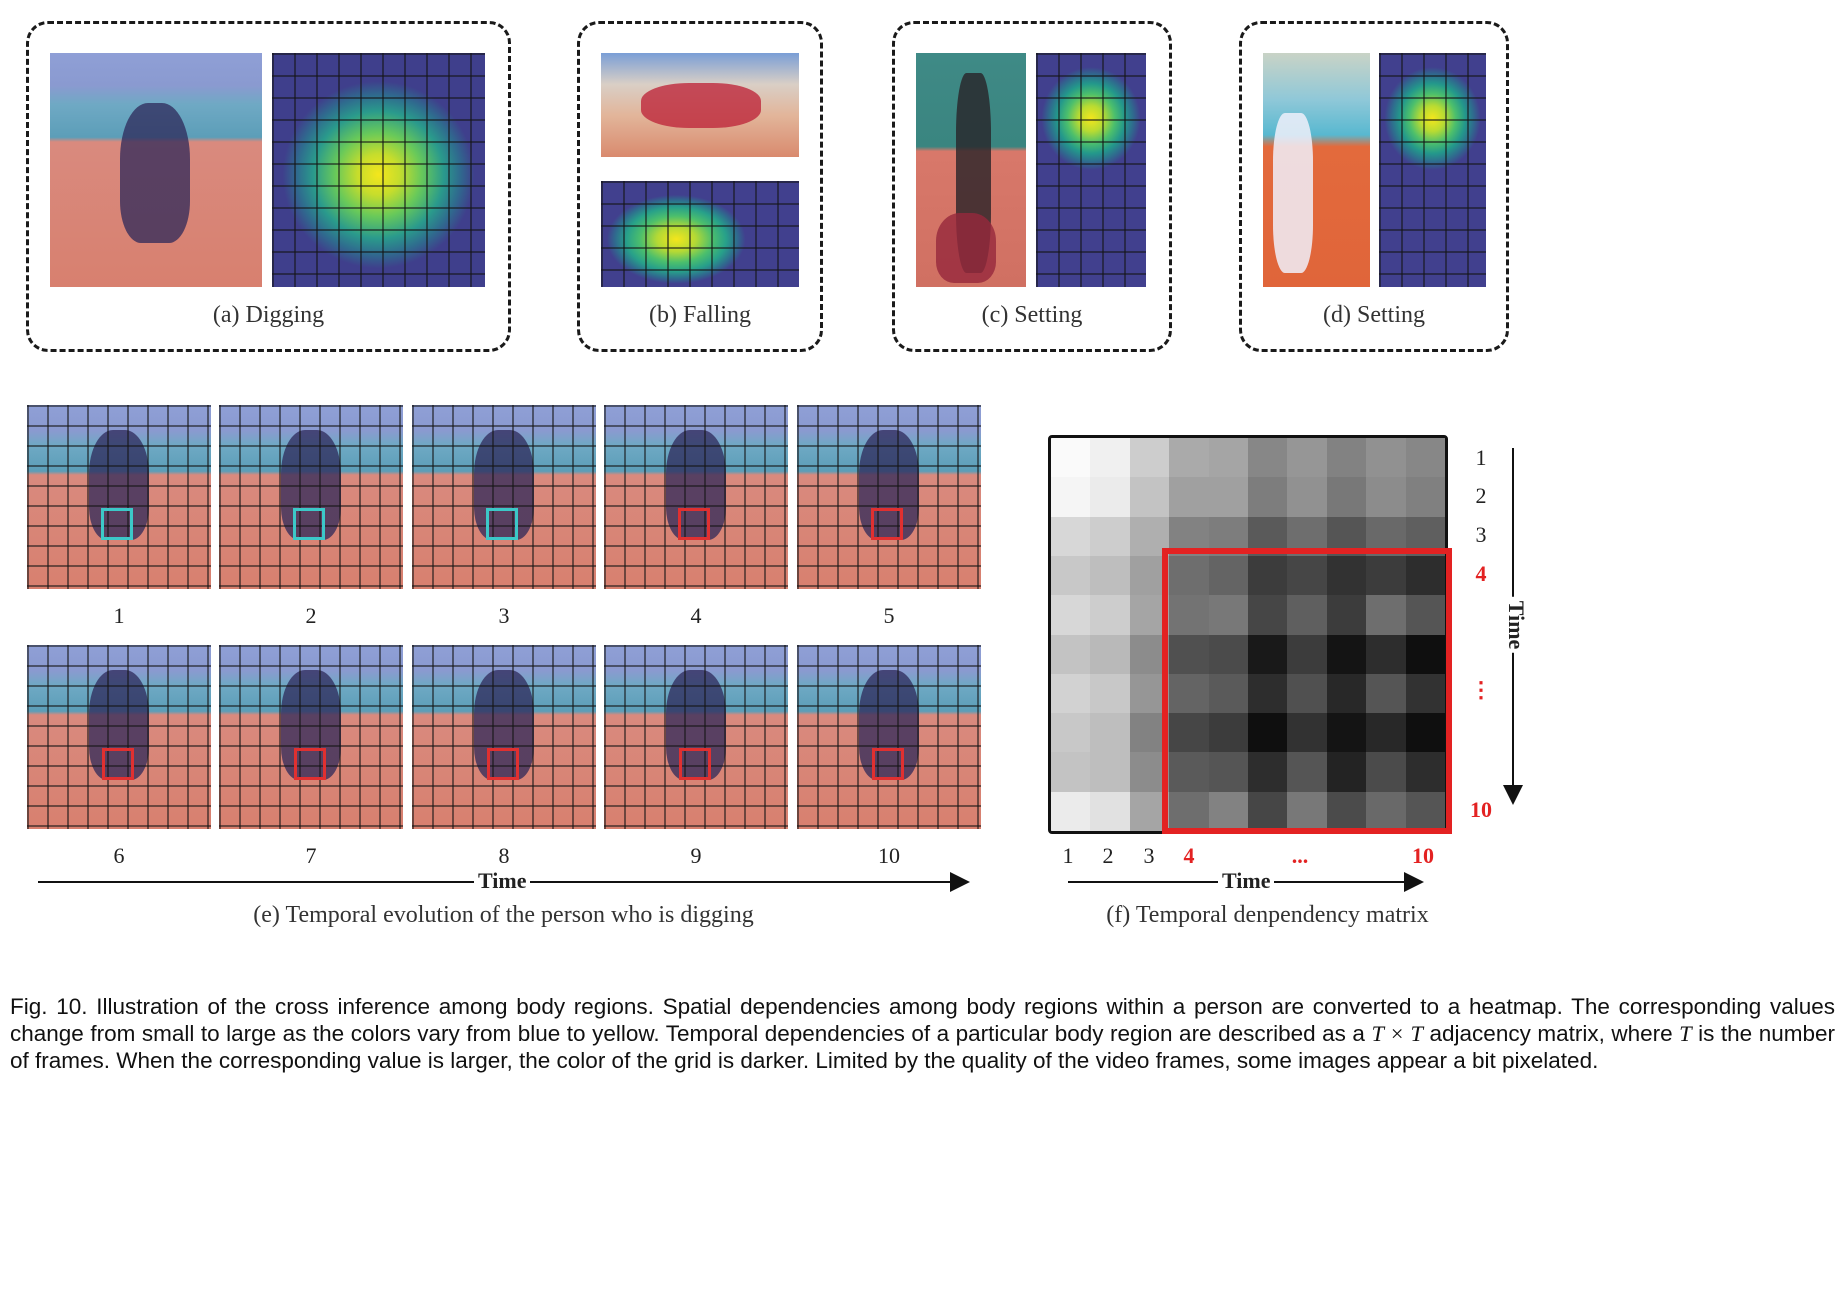  I want to click on caption-math-2: T, so click(1685, 1033).